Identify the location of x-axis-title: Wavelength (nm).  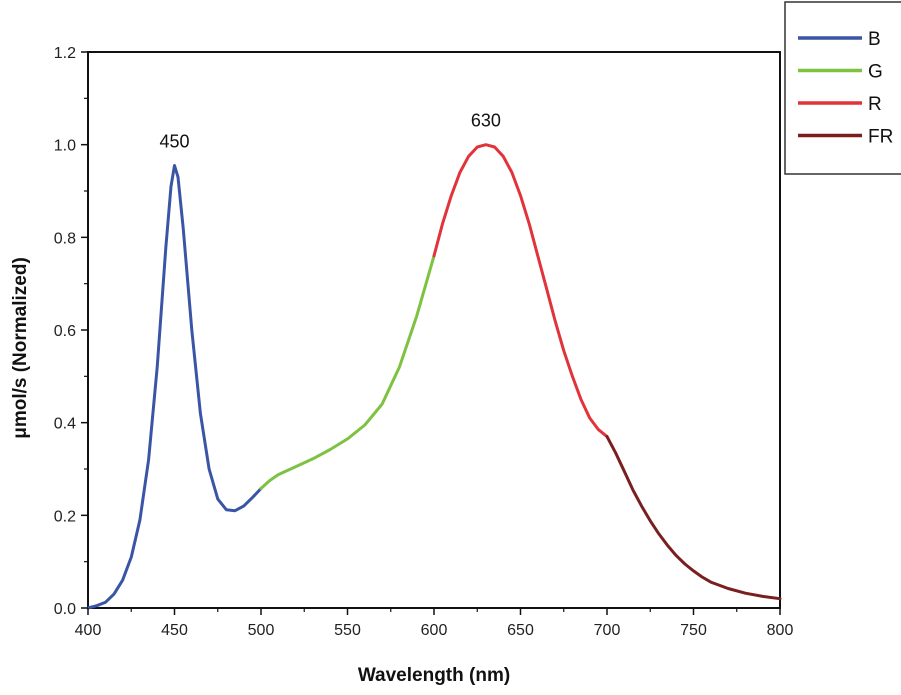
(434, 675).